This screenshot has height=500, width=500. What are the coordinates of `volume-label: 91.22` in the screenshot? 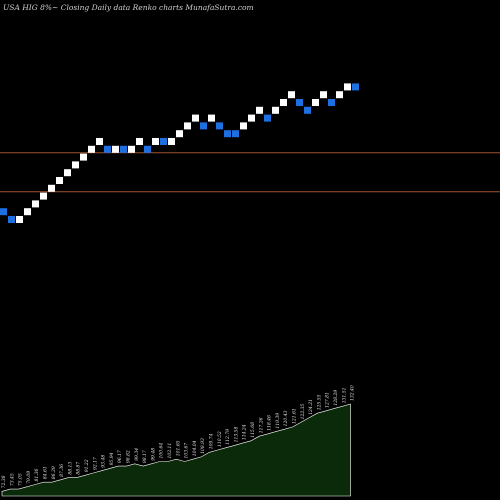 It's located at (87, 465).